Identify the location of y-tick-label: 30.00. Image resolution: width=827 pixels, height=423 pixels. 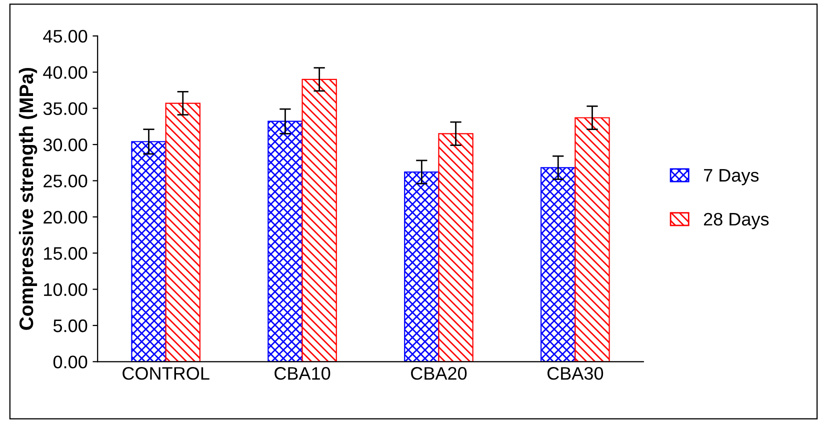
(65, 145).